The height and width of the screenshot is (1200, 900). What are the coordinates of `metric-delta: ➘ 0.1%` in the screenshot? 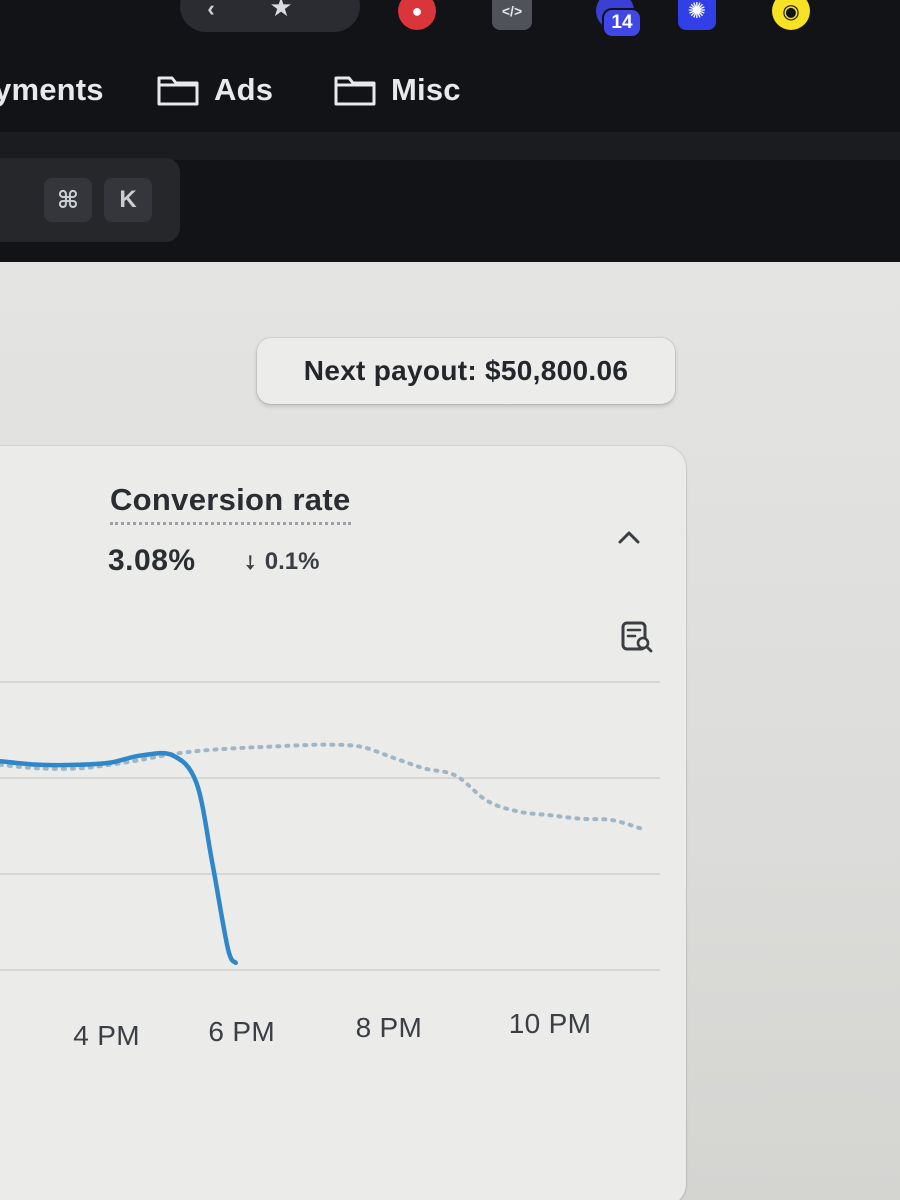 It's located at (278, 562).